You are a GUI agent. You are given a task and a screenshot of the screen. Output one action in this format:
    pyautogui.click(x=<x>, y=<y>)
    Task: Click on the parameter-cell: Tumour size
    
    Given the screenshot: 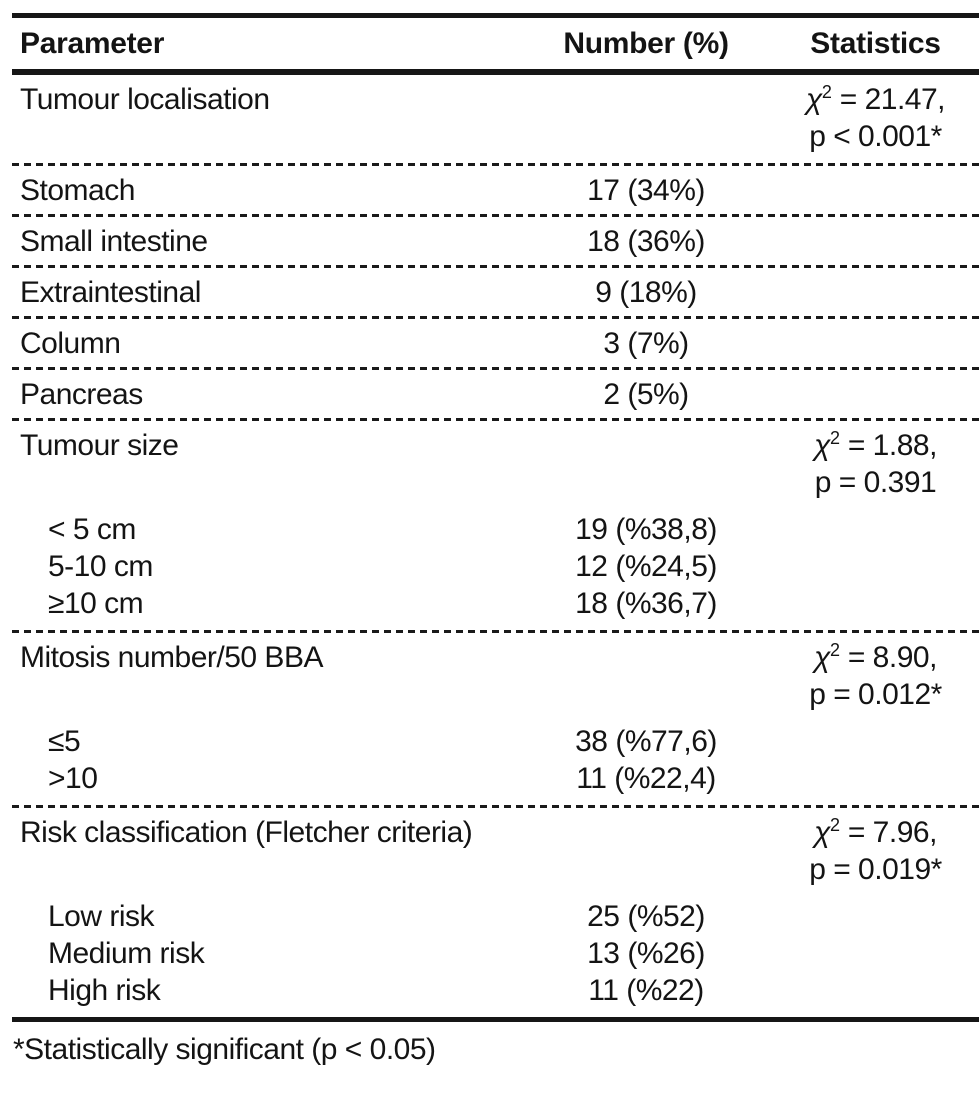 What is the action you would take?
    pyautogui.click(x=99, y=445)
    